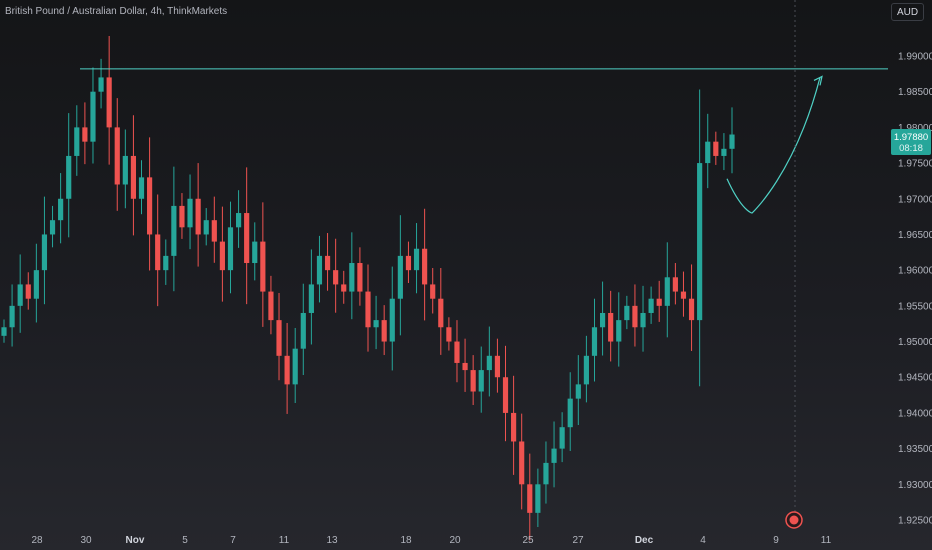 The height and width of the screenshot is (550, 932). What do you see at coordinates (332, 540) in the screenshot?
I see `time-tick-label: 13` at bounding box center [332, 540].